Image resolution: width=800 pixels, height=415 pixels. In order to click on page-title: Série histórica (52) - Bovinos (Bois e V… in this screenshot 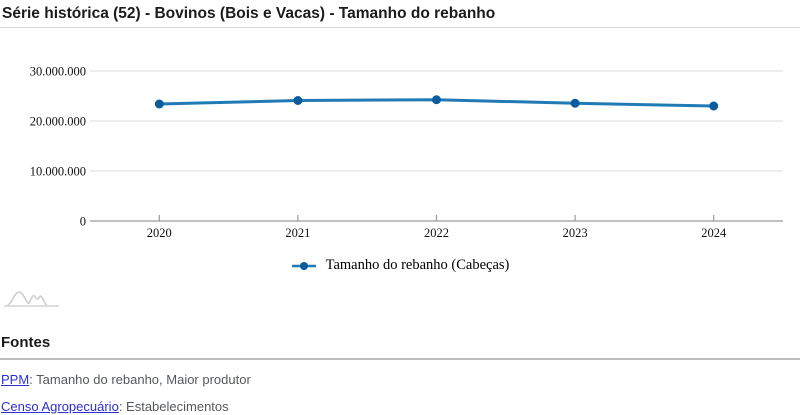, I will do `click(249, 13)`.